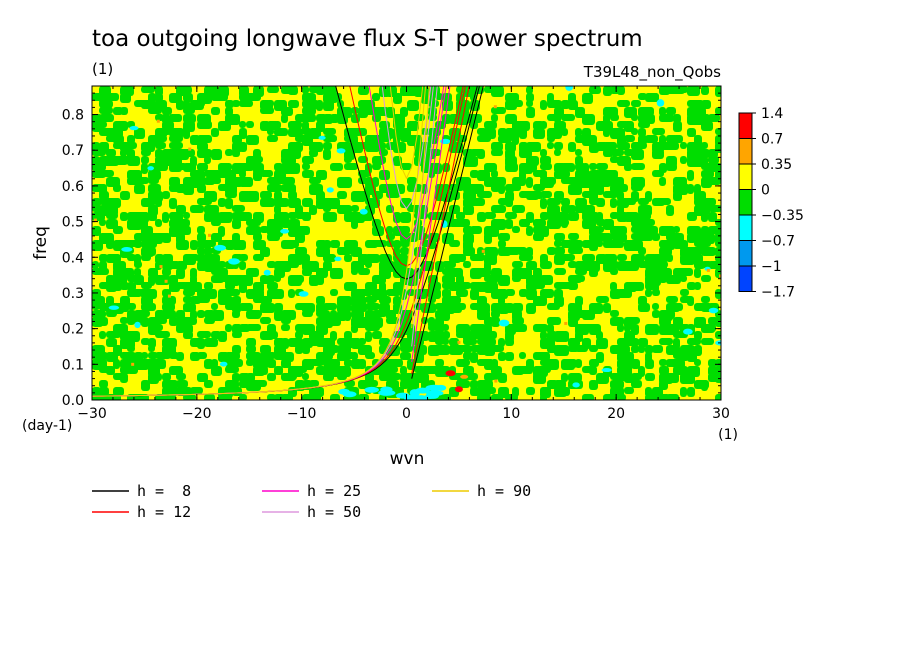  I want to click on y-tick-label: 0.8, so click(73, 116).